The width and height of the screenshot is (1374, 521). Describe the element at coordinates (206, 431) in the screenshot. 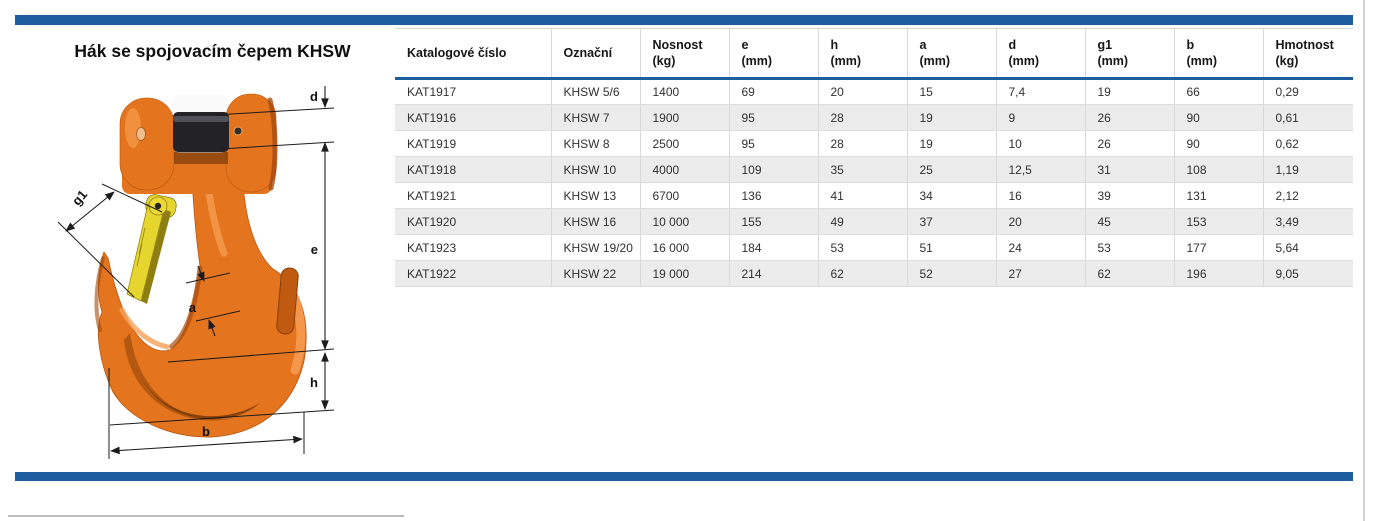

I see `dim-label-b: b` at that location.